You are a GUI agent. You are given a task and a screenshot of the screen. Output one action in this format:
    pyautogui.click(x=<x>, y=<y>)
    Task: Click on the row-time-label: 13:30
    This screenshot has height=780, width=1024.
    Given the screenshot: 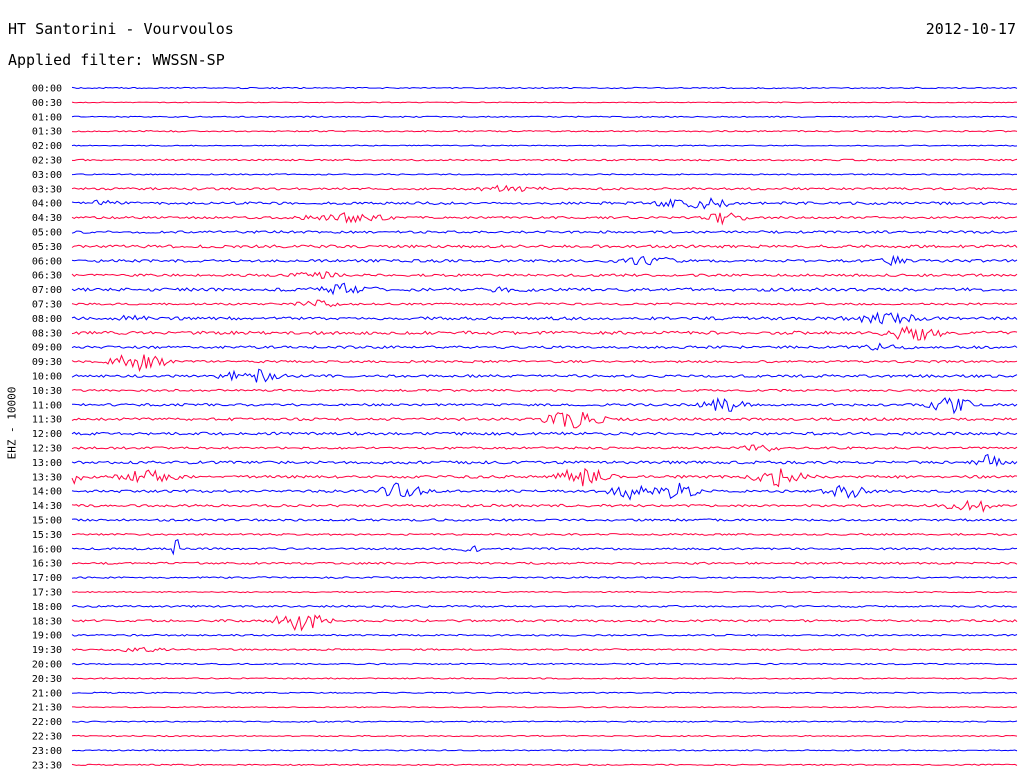 What is the action you would take?
    pyautogui.click(x=47, y=477)
    